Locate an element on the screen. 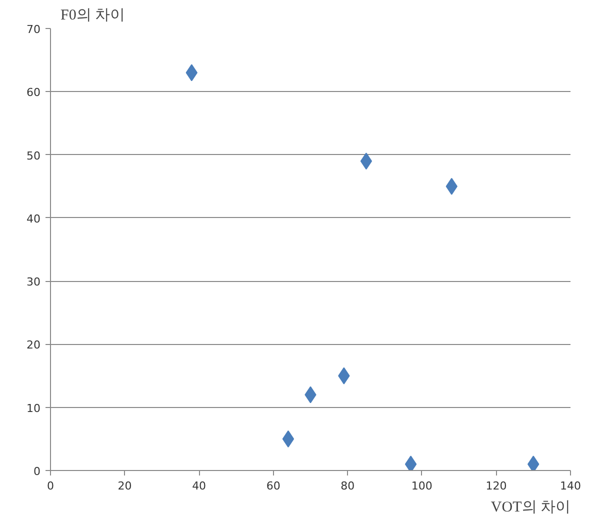  y-tick-label: 60 is located at coordinates (33, 93).